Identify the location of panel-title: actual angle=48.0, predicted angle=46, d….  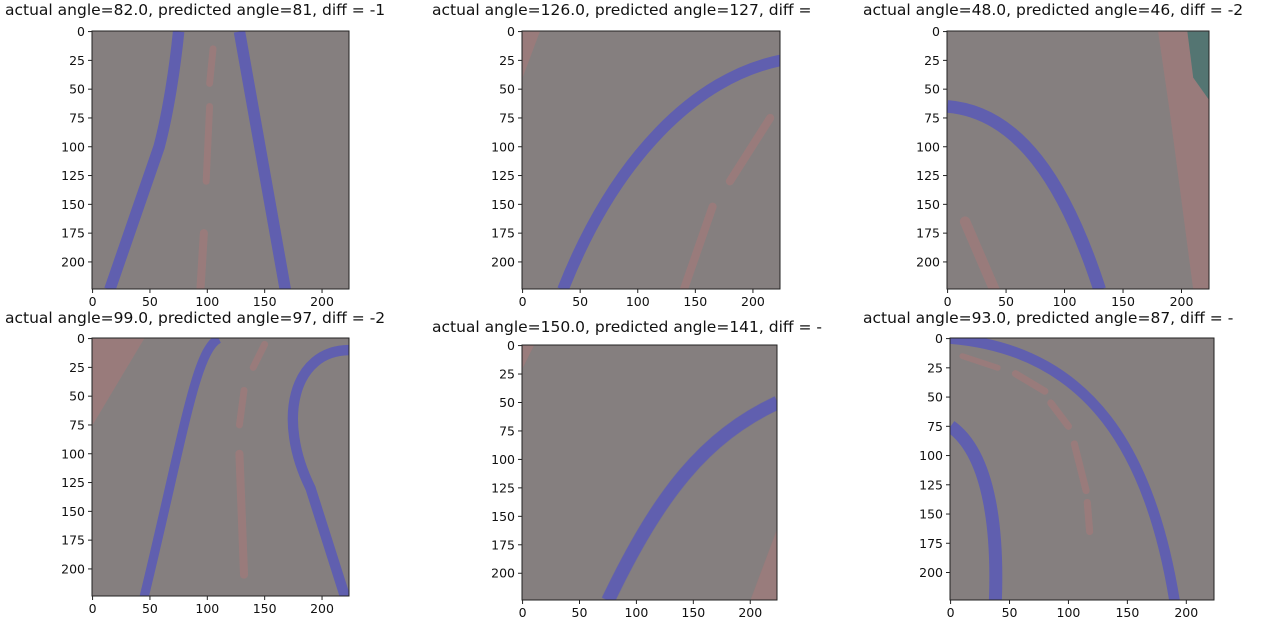
(1053, 10).